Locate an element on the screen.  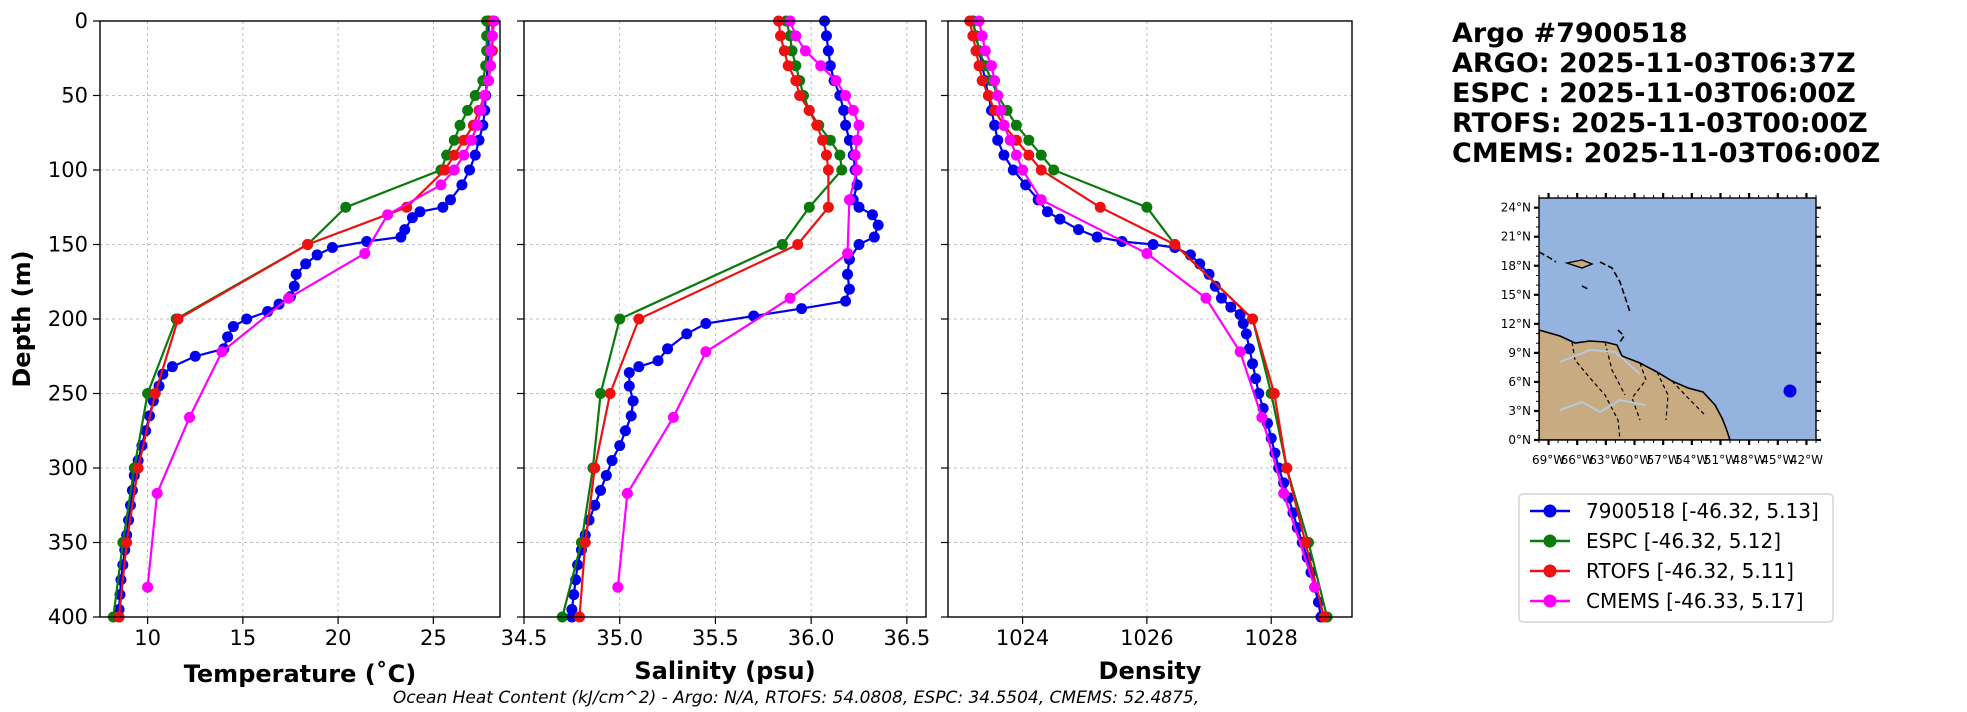
title-rtofs-time: RTOFS: 2025-11-03T00:00Z is located at coordinates (1660, 123).